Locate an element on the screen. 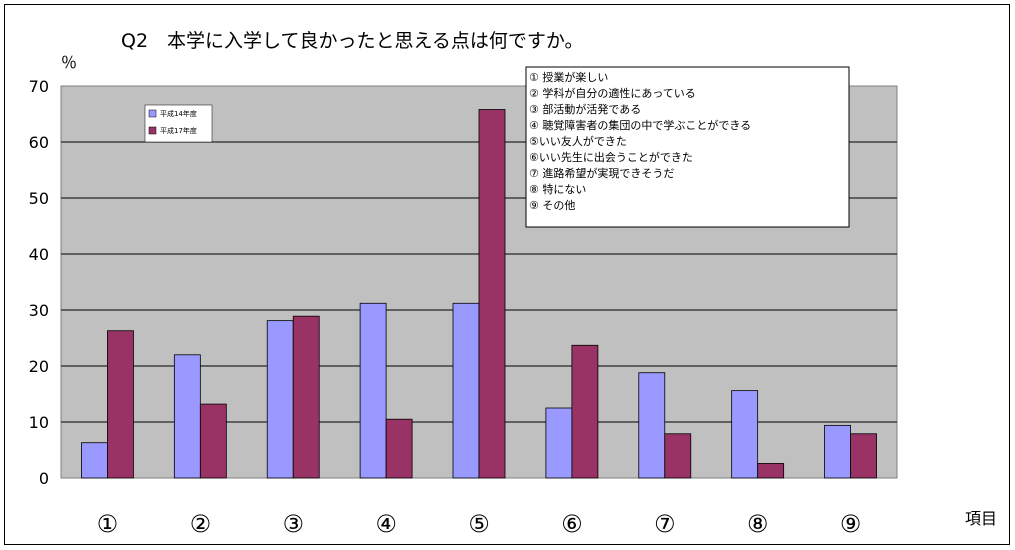  y-tick-label: 40 is located at coordinates (39, 254).